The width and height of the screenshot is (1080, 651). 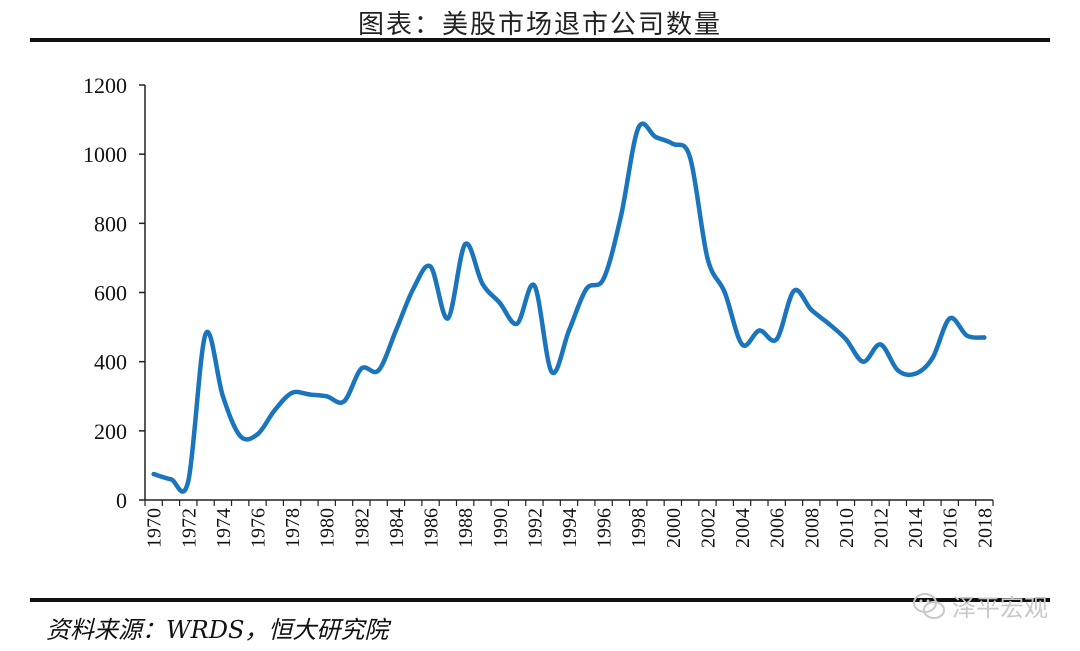 What do you see at coordinates (328, 528) in the screenshot?
I see `x-tick-label: 1980` at bounding box center [328, 528].